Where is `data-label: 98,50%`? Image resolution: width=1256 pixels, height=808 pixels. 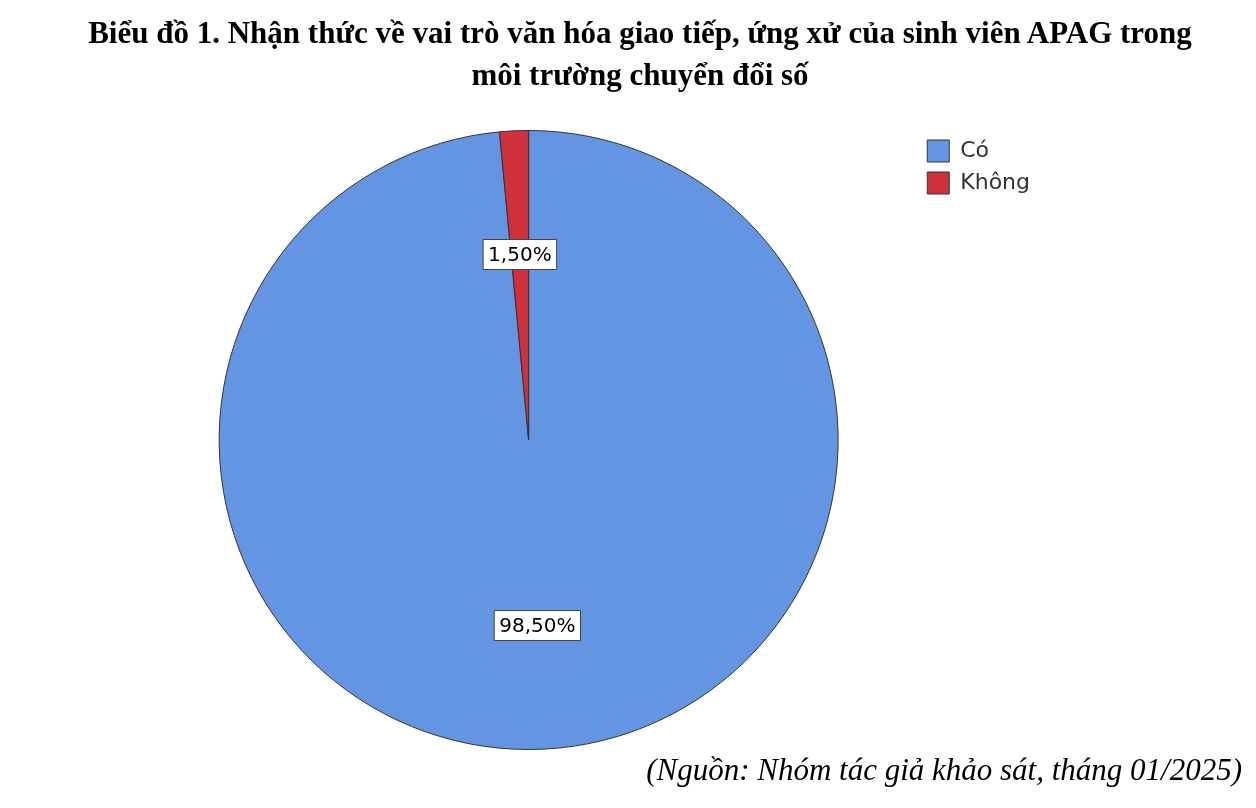
data-label: 98,50% is located at coordinates (537, 624).